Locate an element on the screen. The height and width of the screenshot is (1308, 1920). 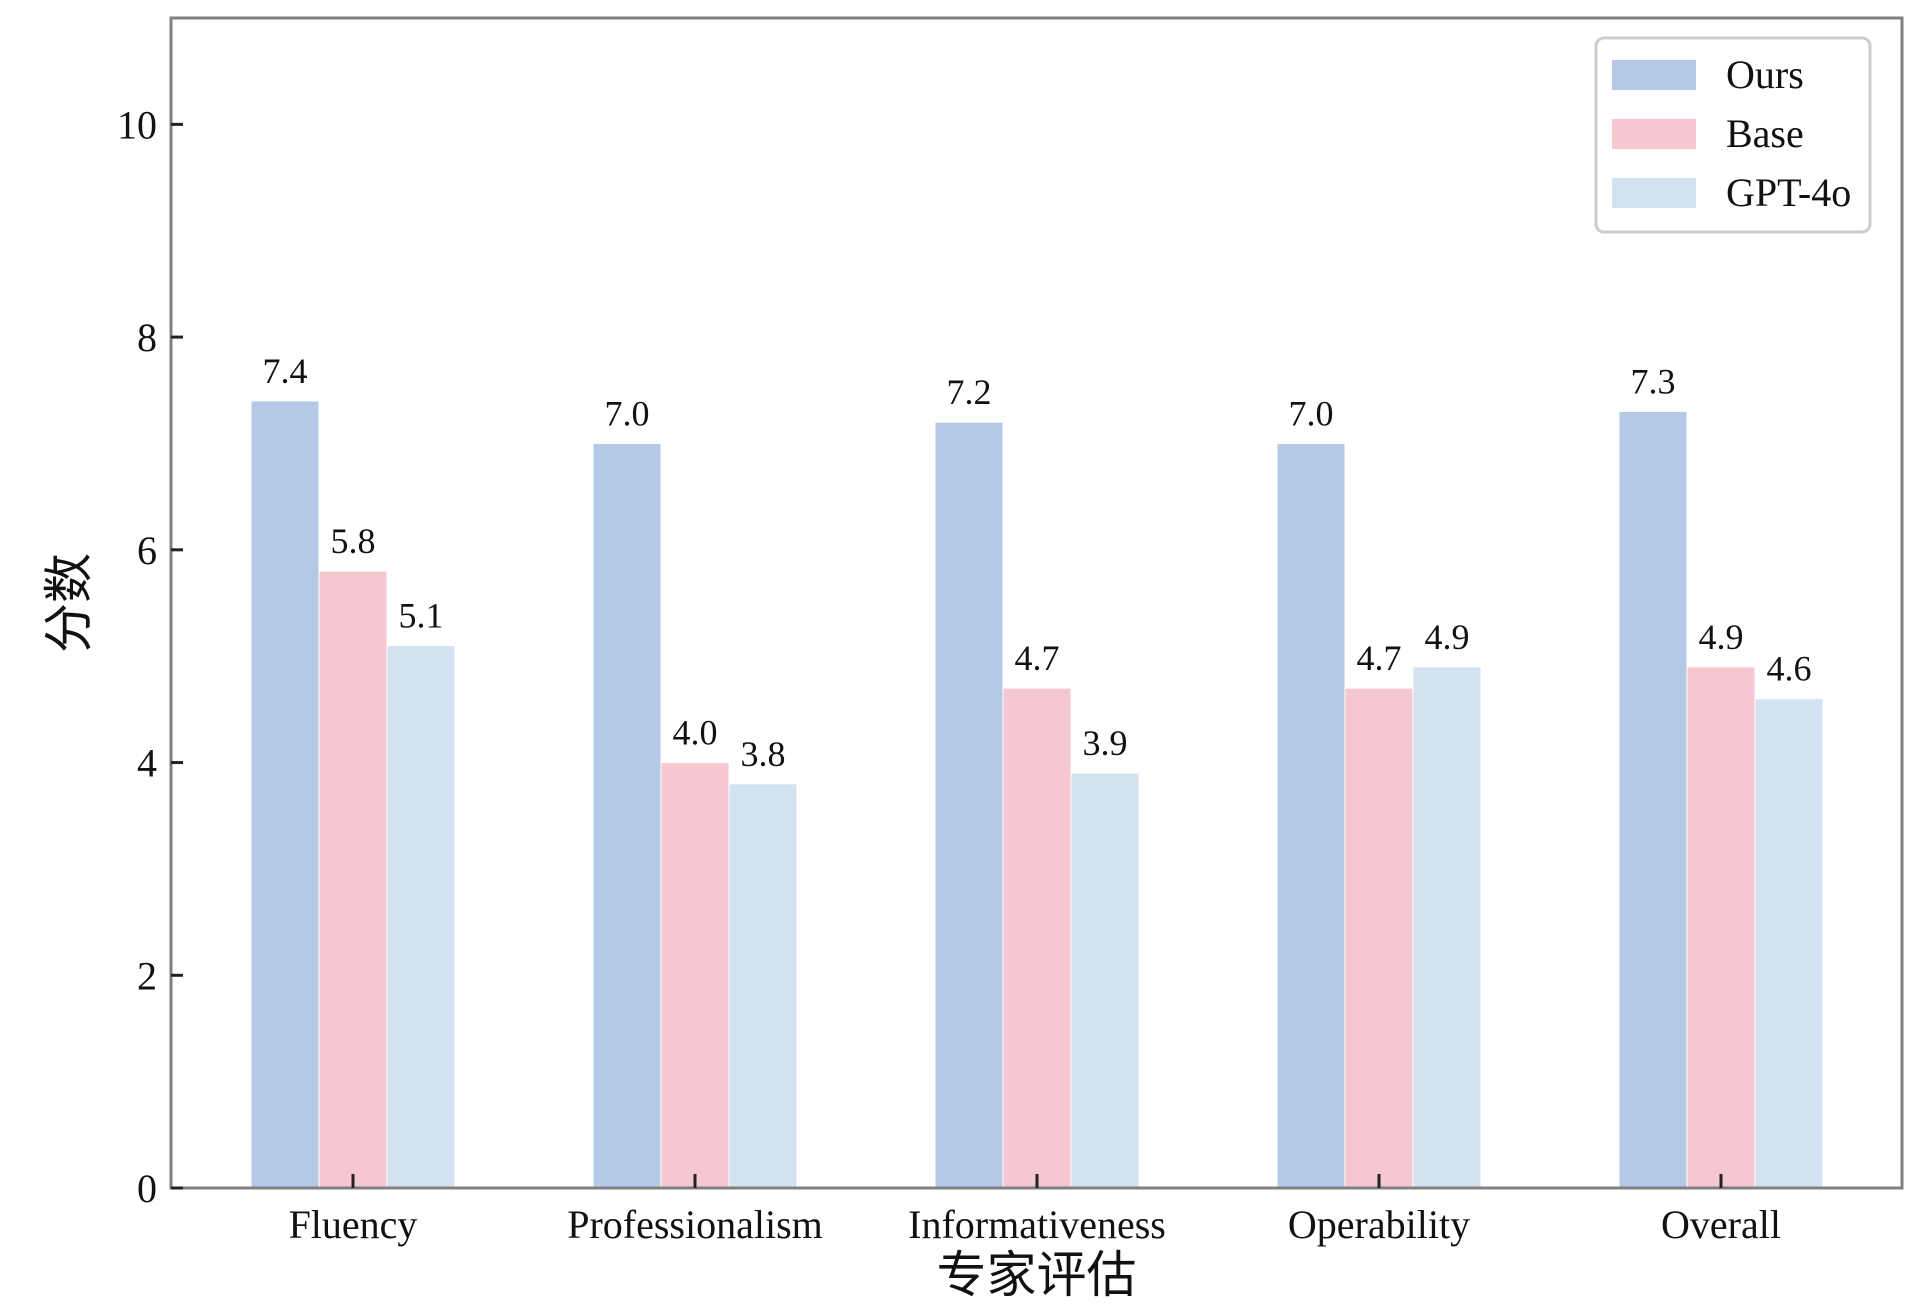
y-tick-label: 2 is located at coordinates (147, 975).